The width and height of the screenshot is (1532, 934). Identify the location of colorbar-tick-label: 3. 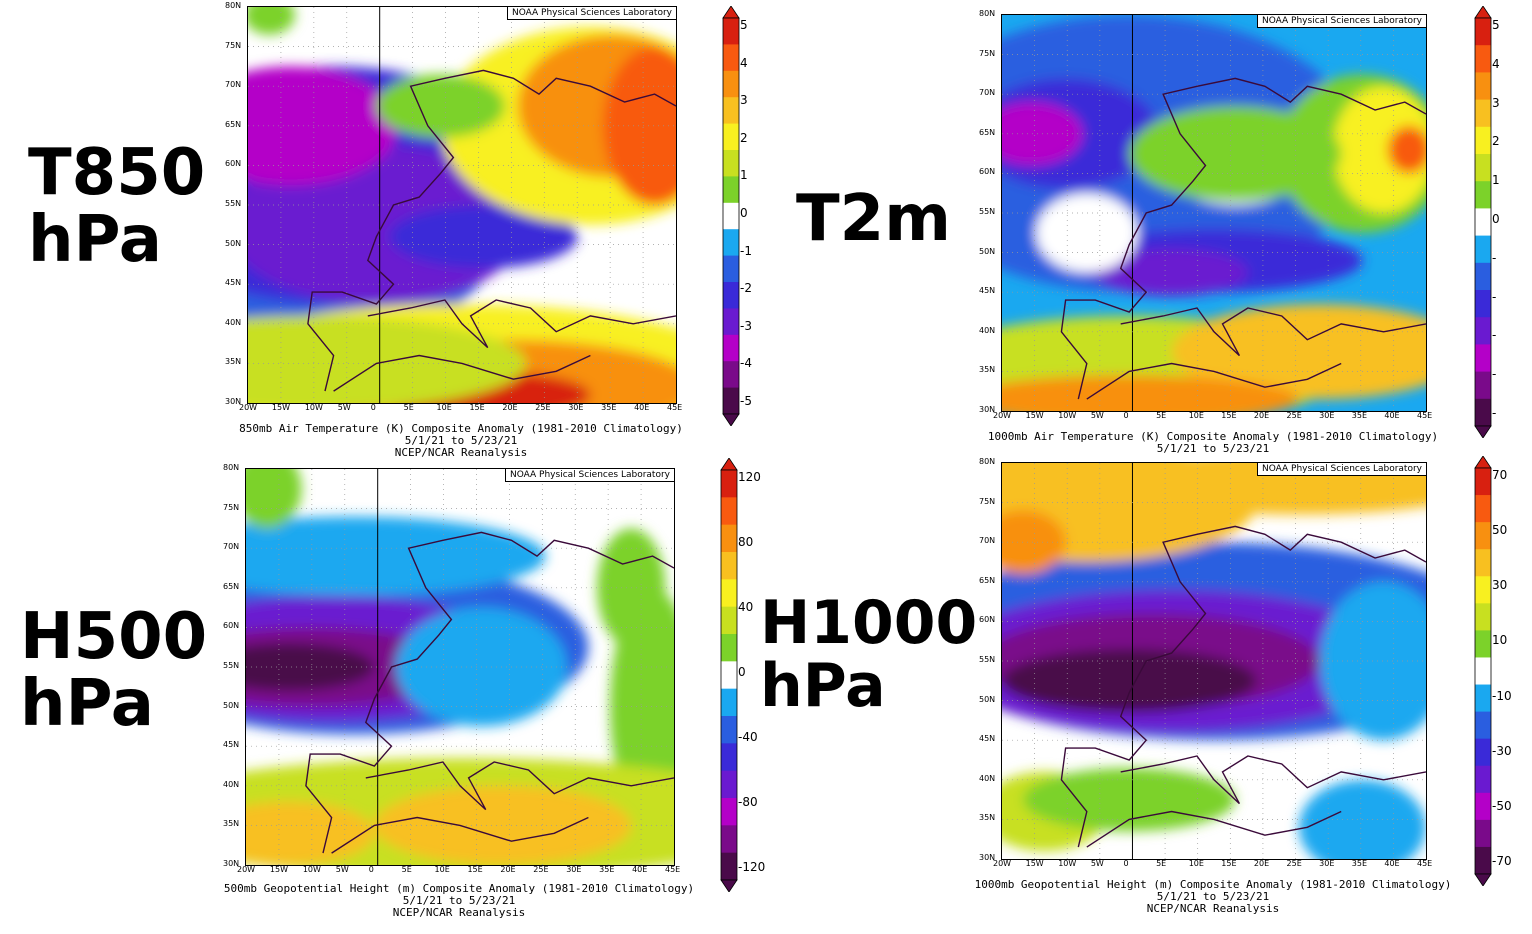
(1496, 102).